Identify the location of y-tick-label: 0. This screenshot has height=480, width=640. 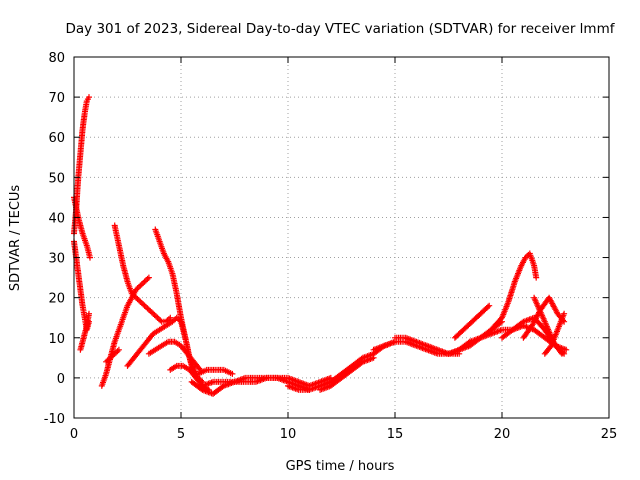
(61, 379).